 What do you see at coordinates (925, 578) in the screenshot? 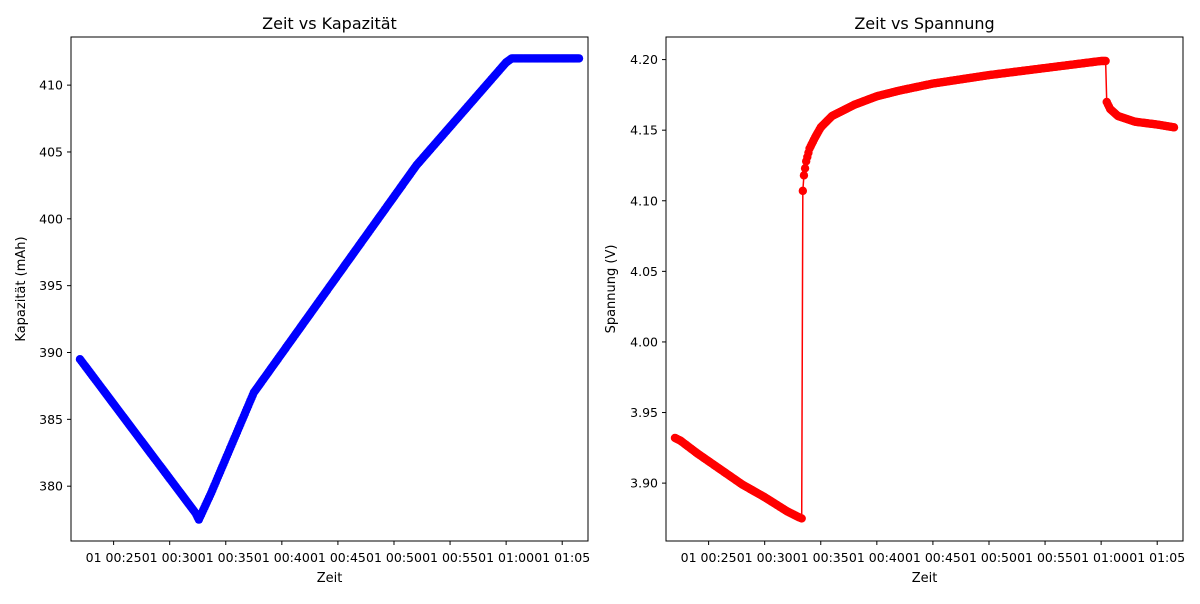
I see `chart-voltage-xlabel: Zeit` at bounding box center [925, 578].